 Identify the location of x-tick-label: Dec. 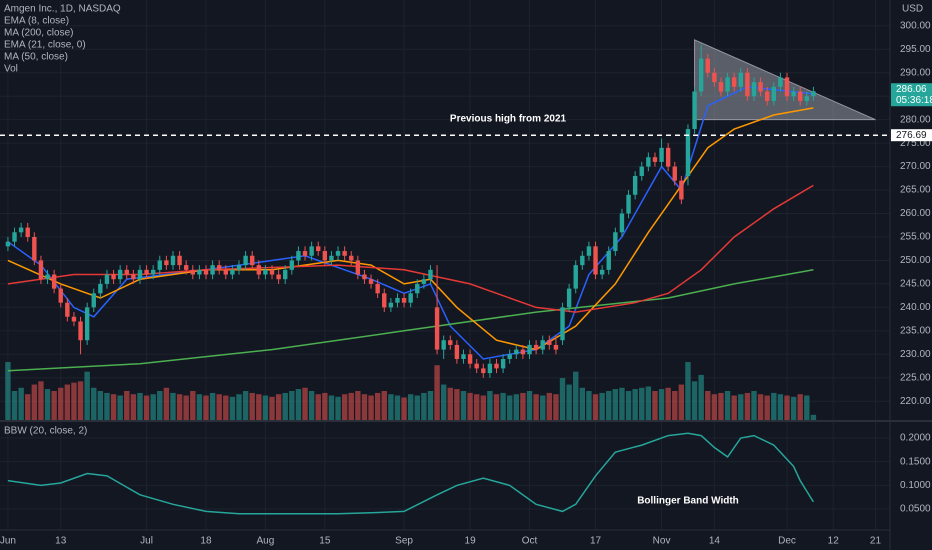
(787, 541).